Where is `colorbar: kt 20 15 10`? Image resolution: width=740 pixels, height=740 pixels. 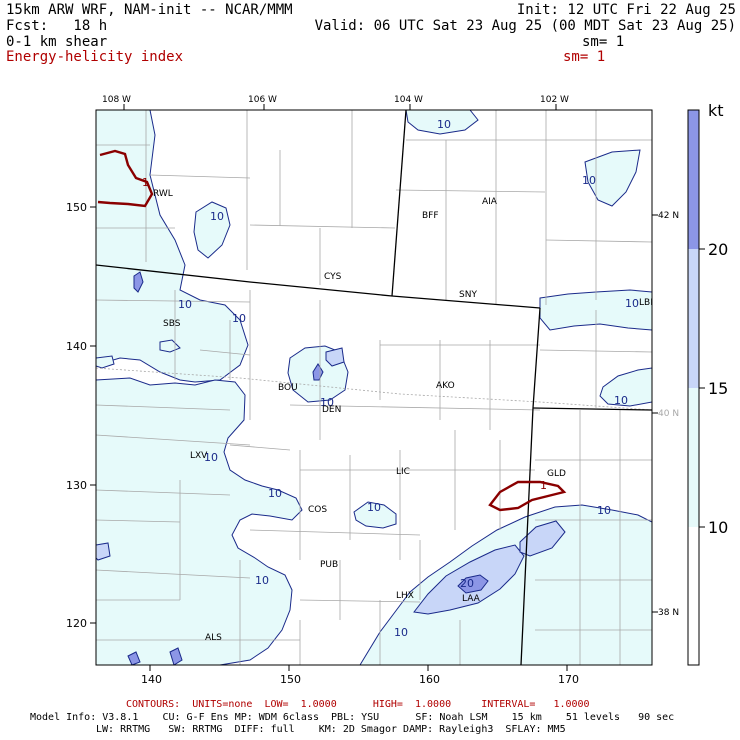
colorbar: kt 20 15 10 is located at coordinates (707, 383).